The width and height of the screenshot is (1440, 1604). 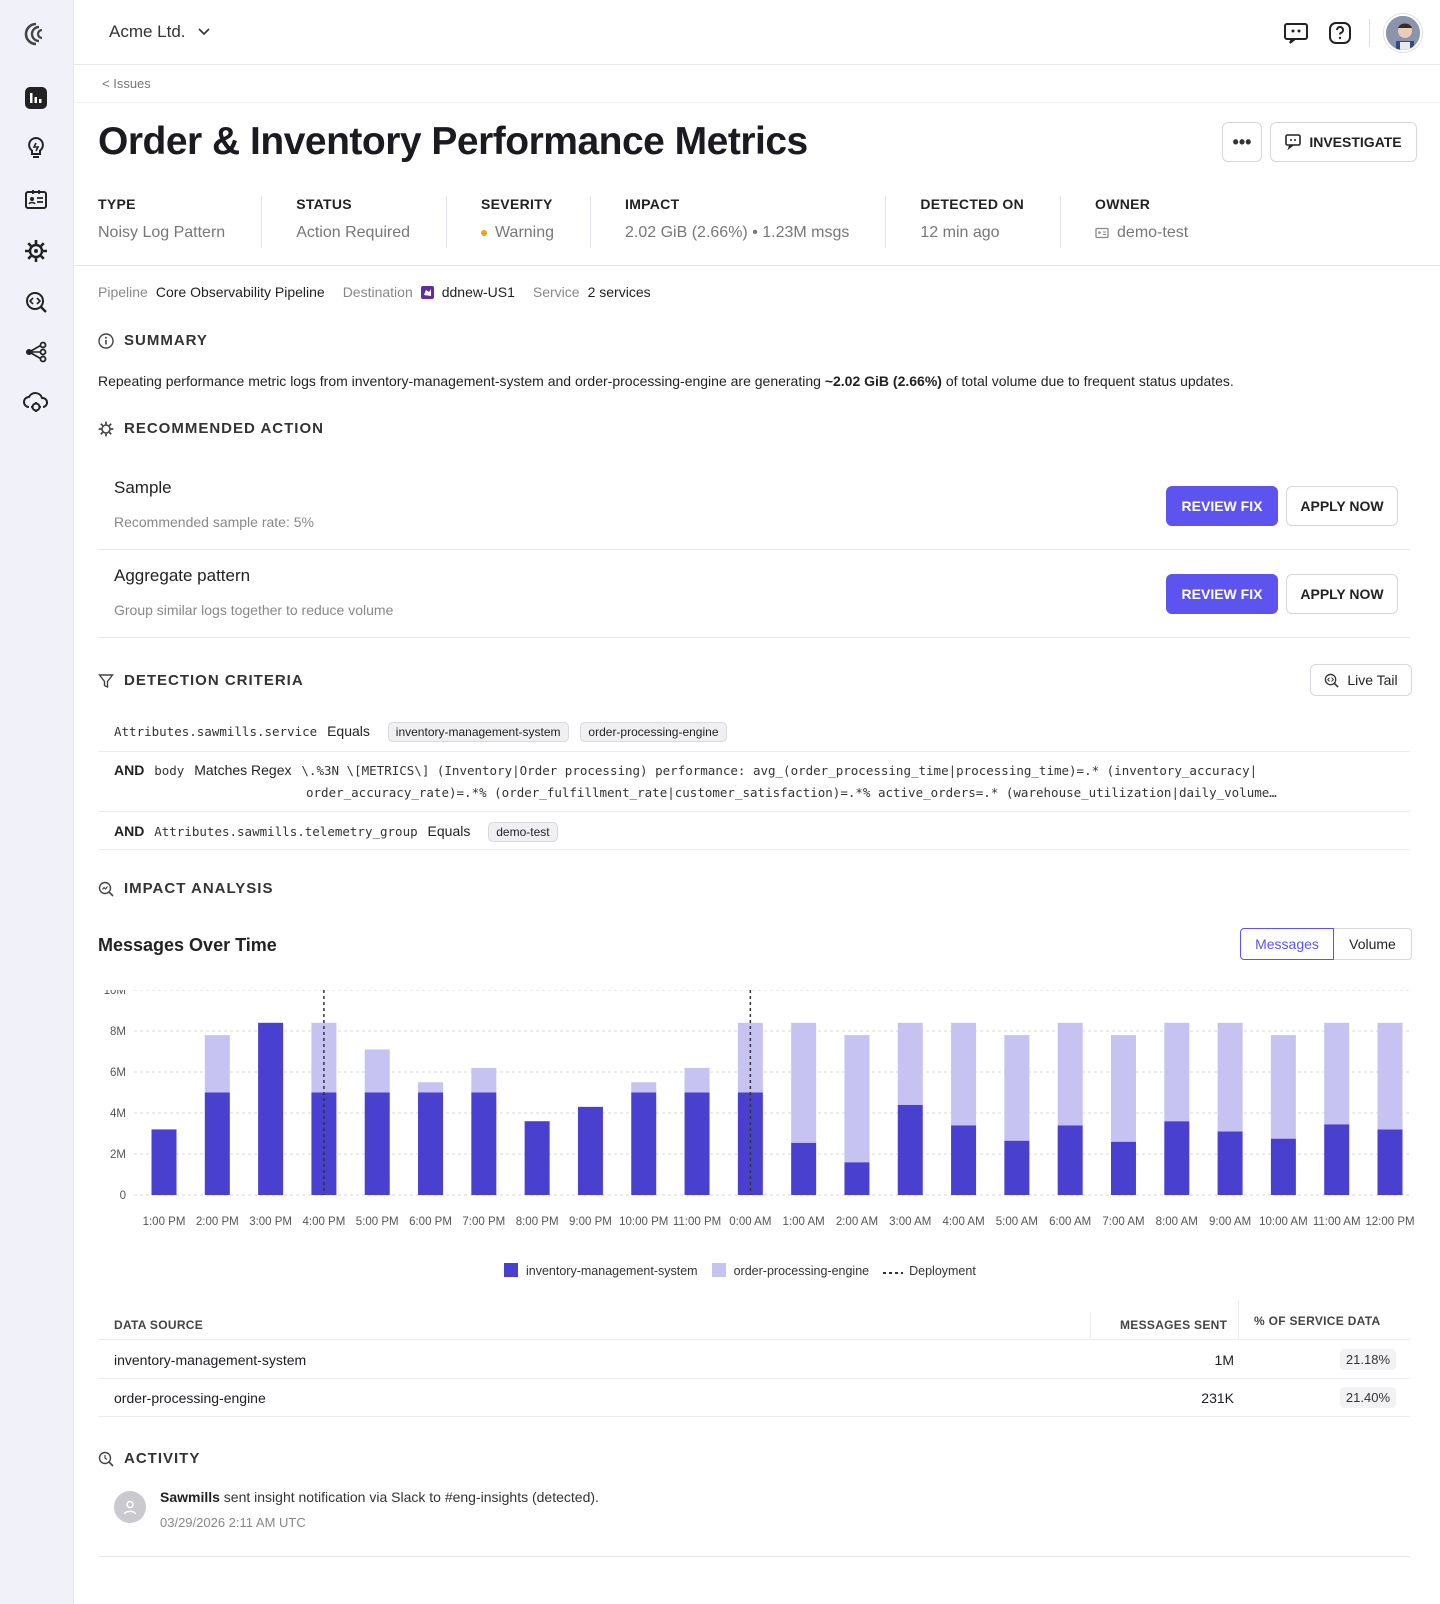 What do you see at coordinates (36, 402) in the screenshot?
I see `cloud-settings-icon` at bounding box center [36, 402].